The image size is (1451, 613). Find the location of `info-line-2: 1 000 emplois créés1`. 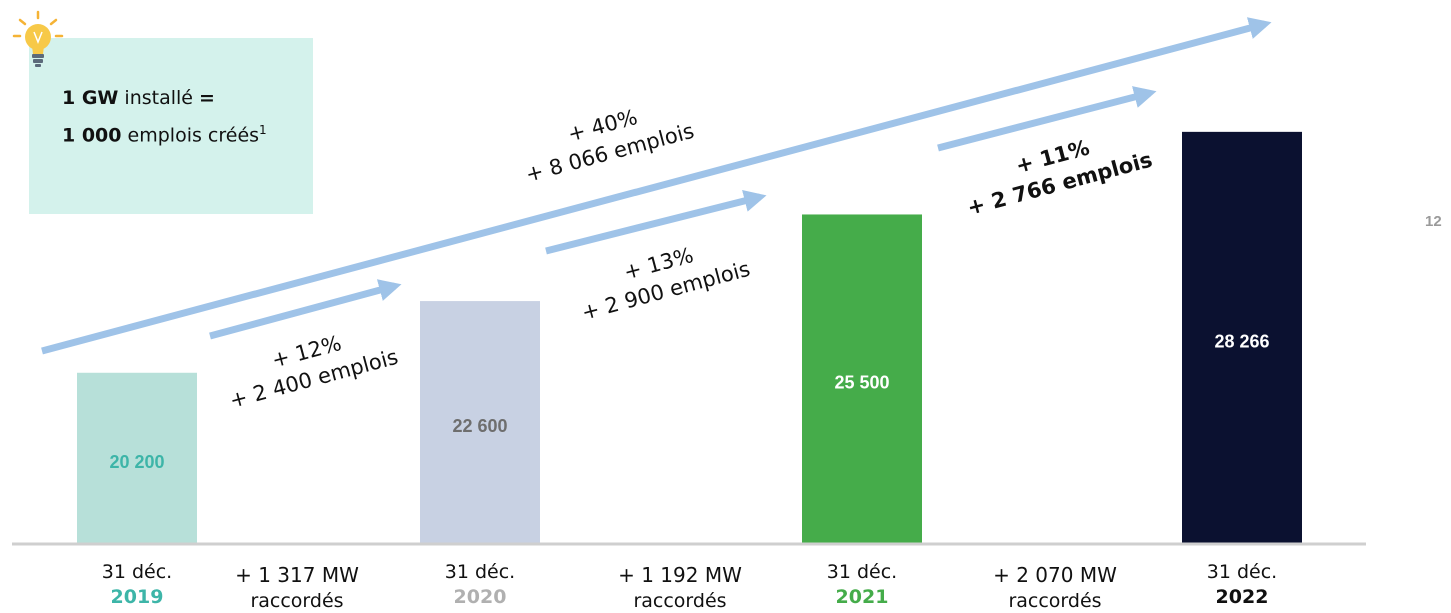

info-line-2: 1 000 emplois créés1 is located at coordinates (164, 134).